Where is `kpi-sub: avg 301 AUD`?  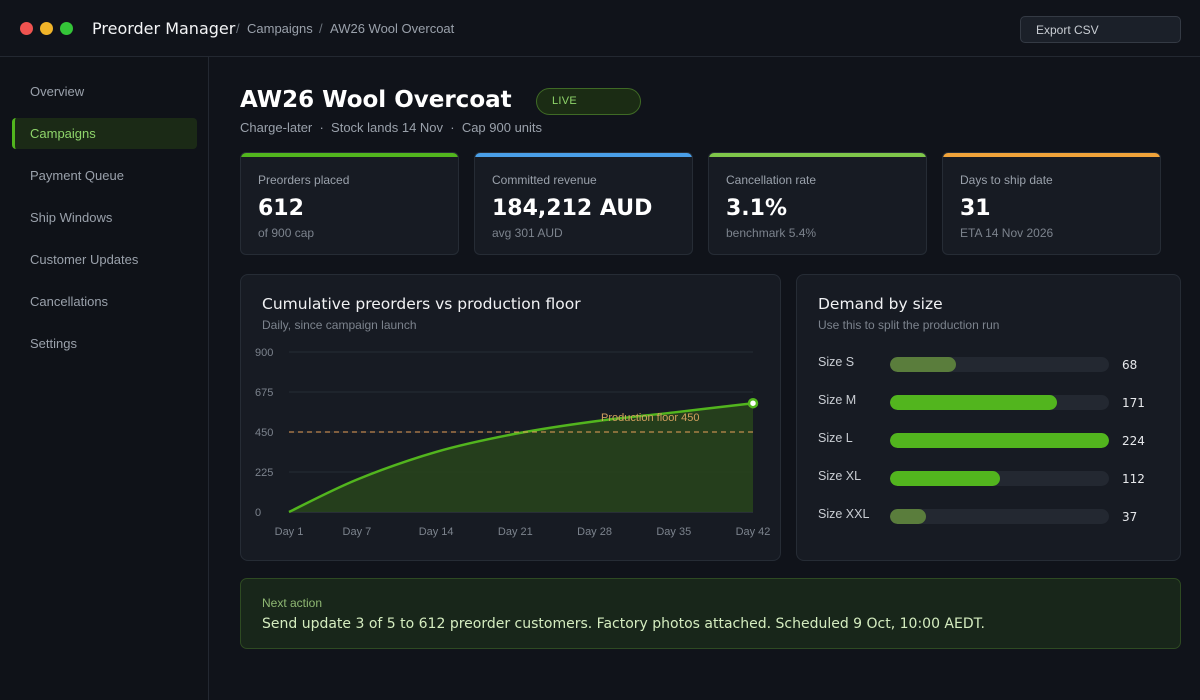
kpi-sub: avg 301 AUD is located at coordinates (527, 233).